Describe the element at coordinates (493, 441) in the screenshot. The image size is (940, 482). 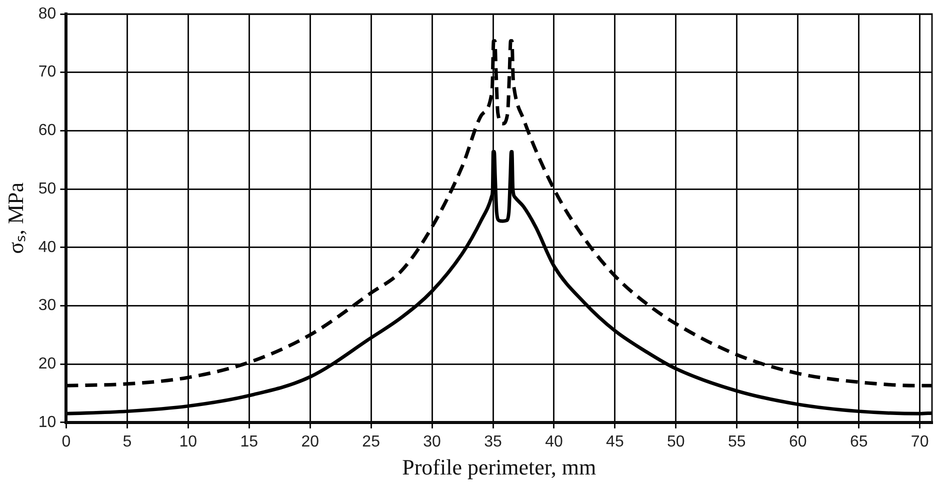
I see `x-tick-label: 35` at that location.